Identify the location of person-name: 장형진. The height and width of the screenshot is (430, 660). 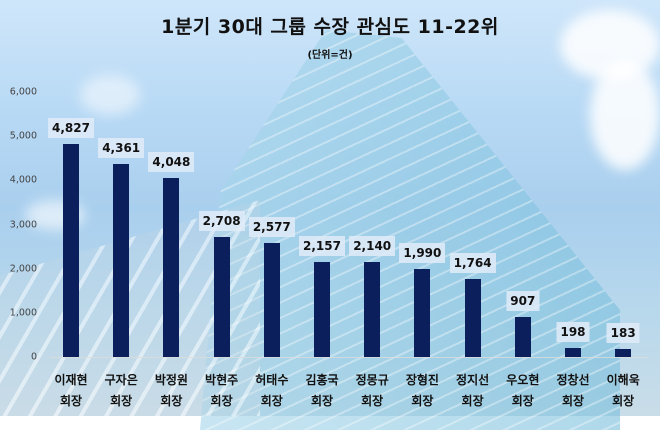
(422, 380).